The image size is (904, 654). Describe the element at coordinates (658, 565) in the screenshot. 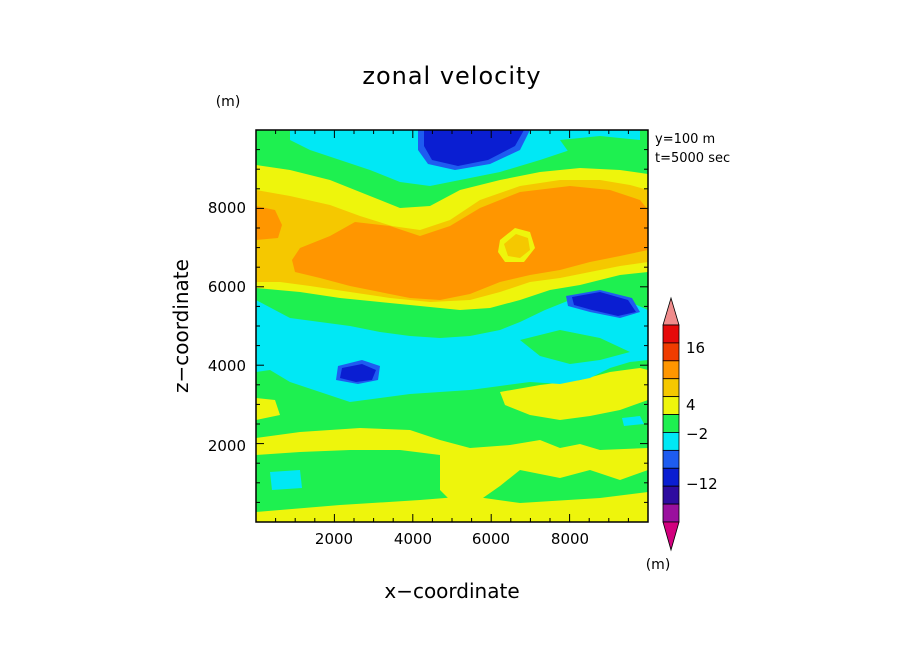

I see `x-axis-unit: (m)` at that location.